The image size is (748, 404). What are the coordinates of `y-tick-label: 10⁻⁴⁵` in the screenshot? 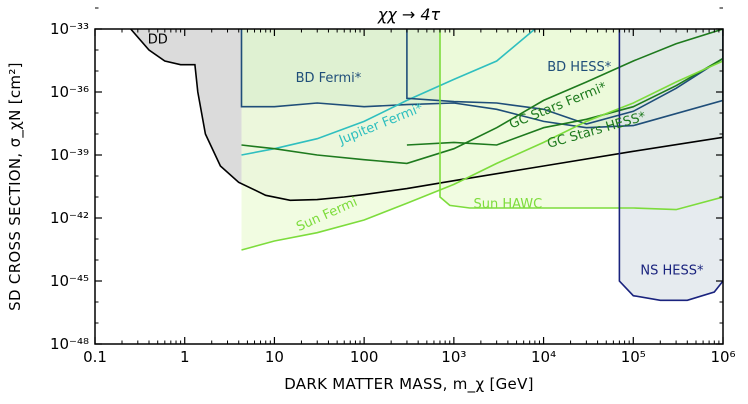 It's located at (69, 281).